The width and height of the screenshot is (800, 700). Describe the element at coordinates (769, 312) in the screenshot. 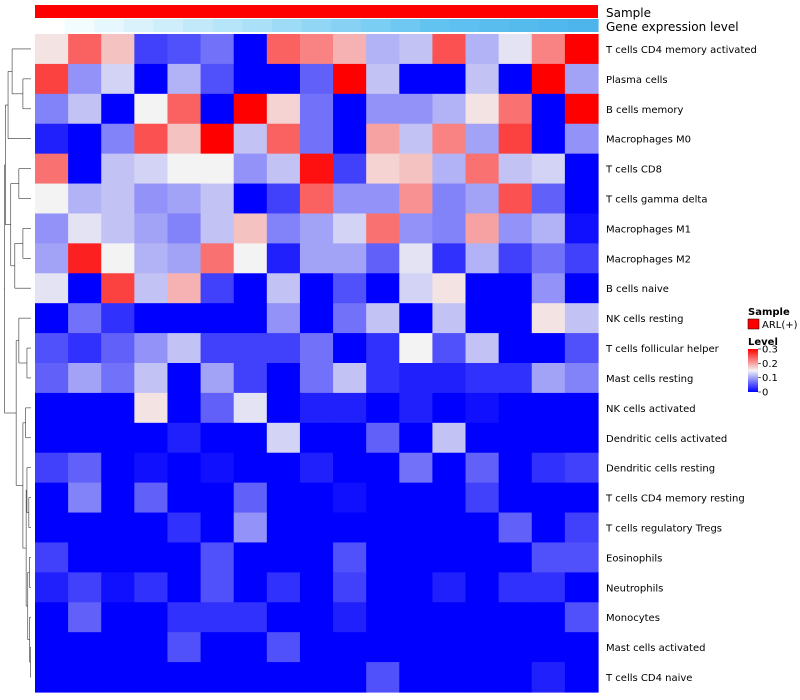

I see `legend-sample-title: Sample` at that location.